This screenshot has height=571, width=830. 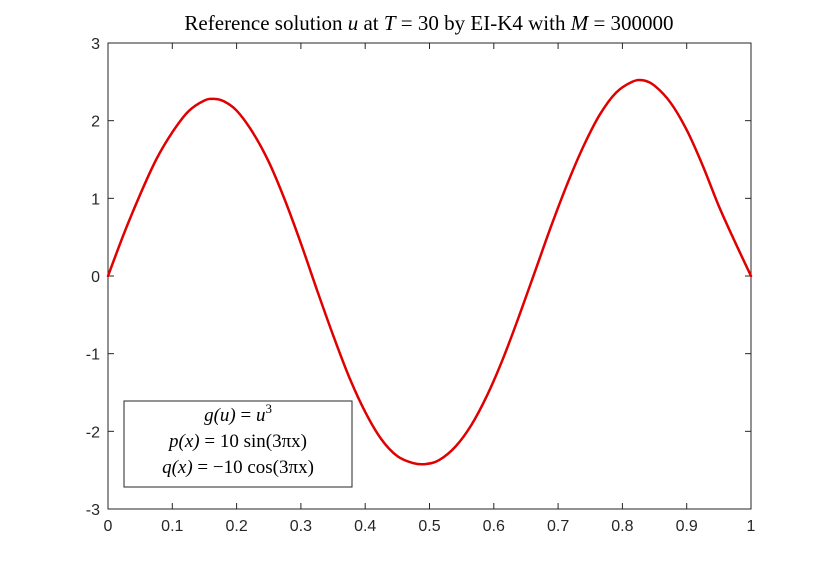 What do you see at coordinates (108, 526) in the screenshot?
I see `x-tick-label: 0` at bounding box center [108, 526].